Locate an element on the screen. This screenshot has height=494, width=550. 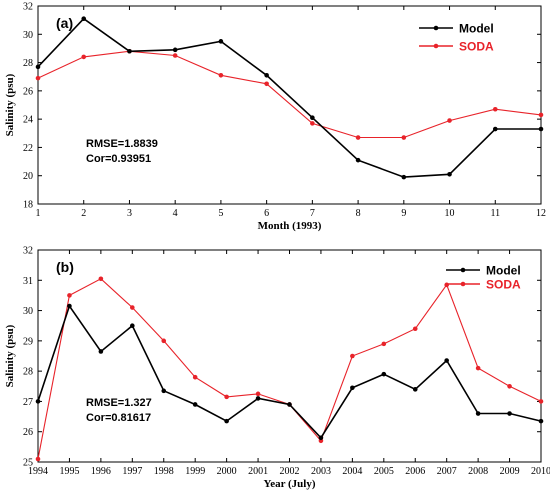
panel-a-x-tick-label: 7 is located at coordinates (312, 213).